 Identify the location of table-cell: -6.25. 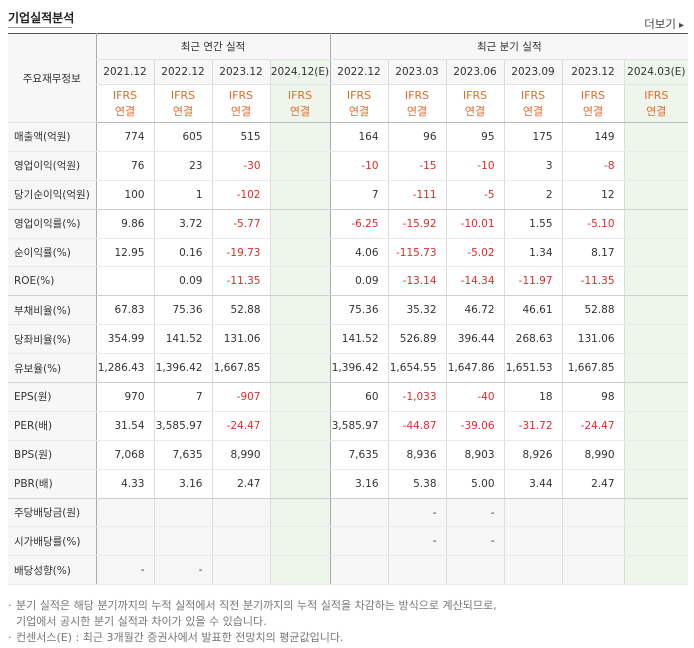
(359, 224).